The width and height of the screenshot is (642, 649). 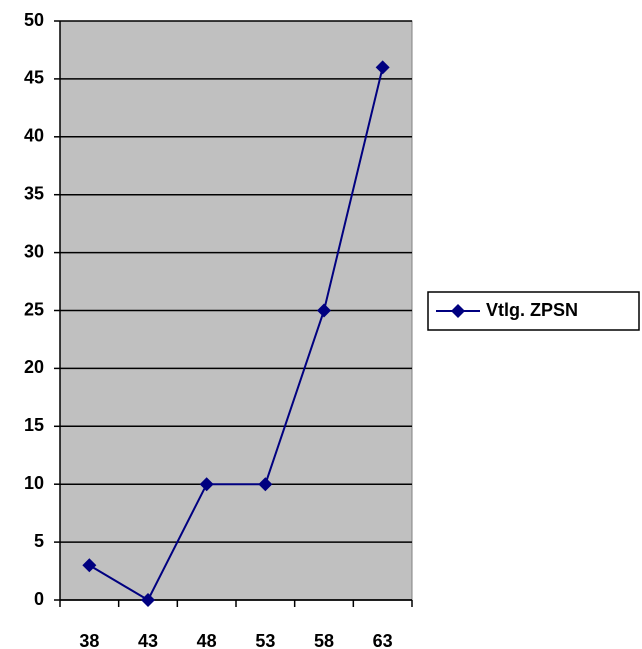 I want to click on y-tick-label: 5, so click(x=39, y=541).